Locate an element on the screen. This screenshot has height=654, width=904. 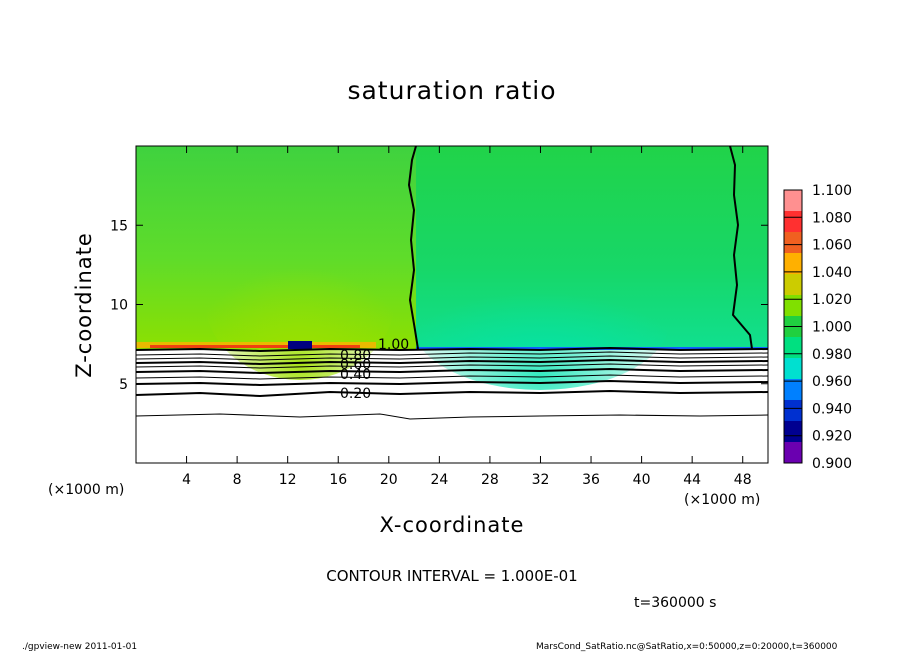
colorbar-label: 1.100 is located at coordinates (832, 191).